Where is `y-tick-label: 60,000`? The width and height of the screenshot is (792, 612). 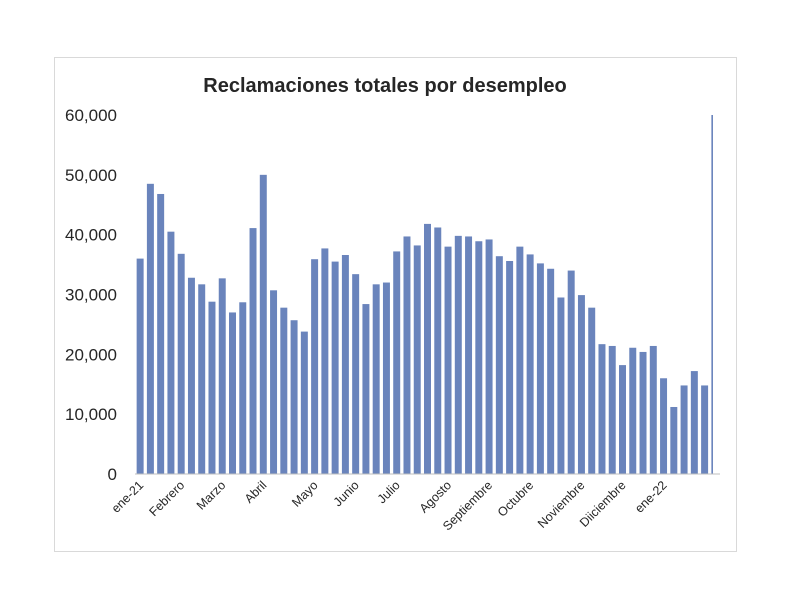 y-tick-label: 60,000 is located at coordinates (91, 115).